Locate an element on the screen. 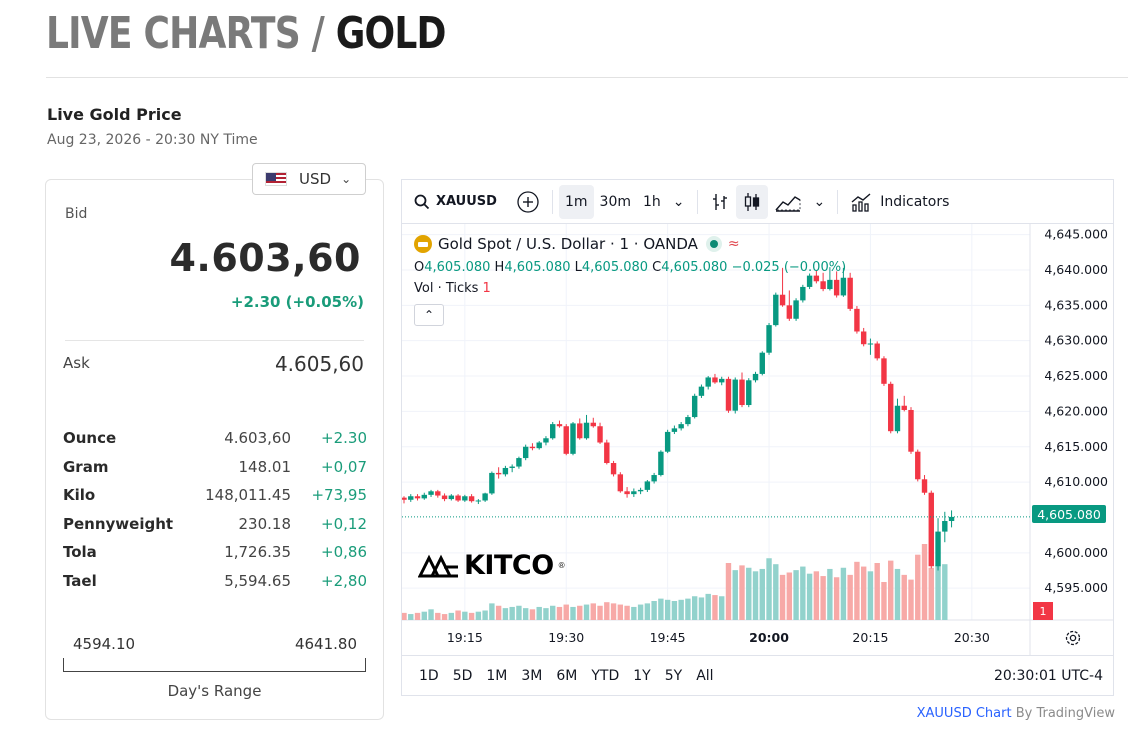 The width and height of the screenshot is (1128, 754). chevron-up-icon: ⌃ is located at coordinates (429, 315).